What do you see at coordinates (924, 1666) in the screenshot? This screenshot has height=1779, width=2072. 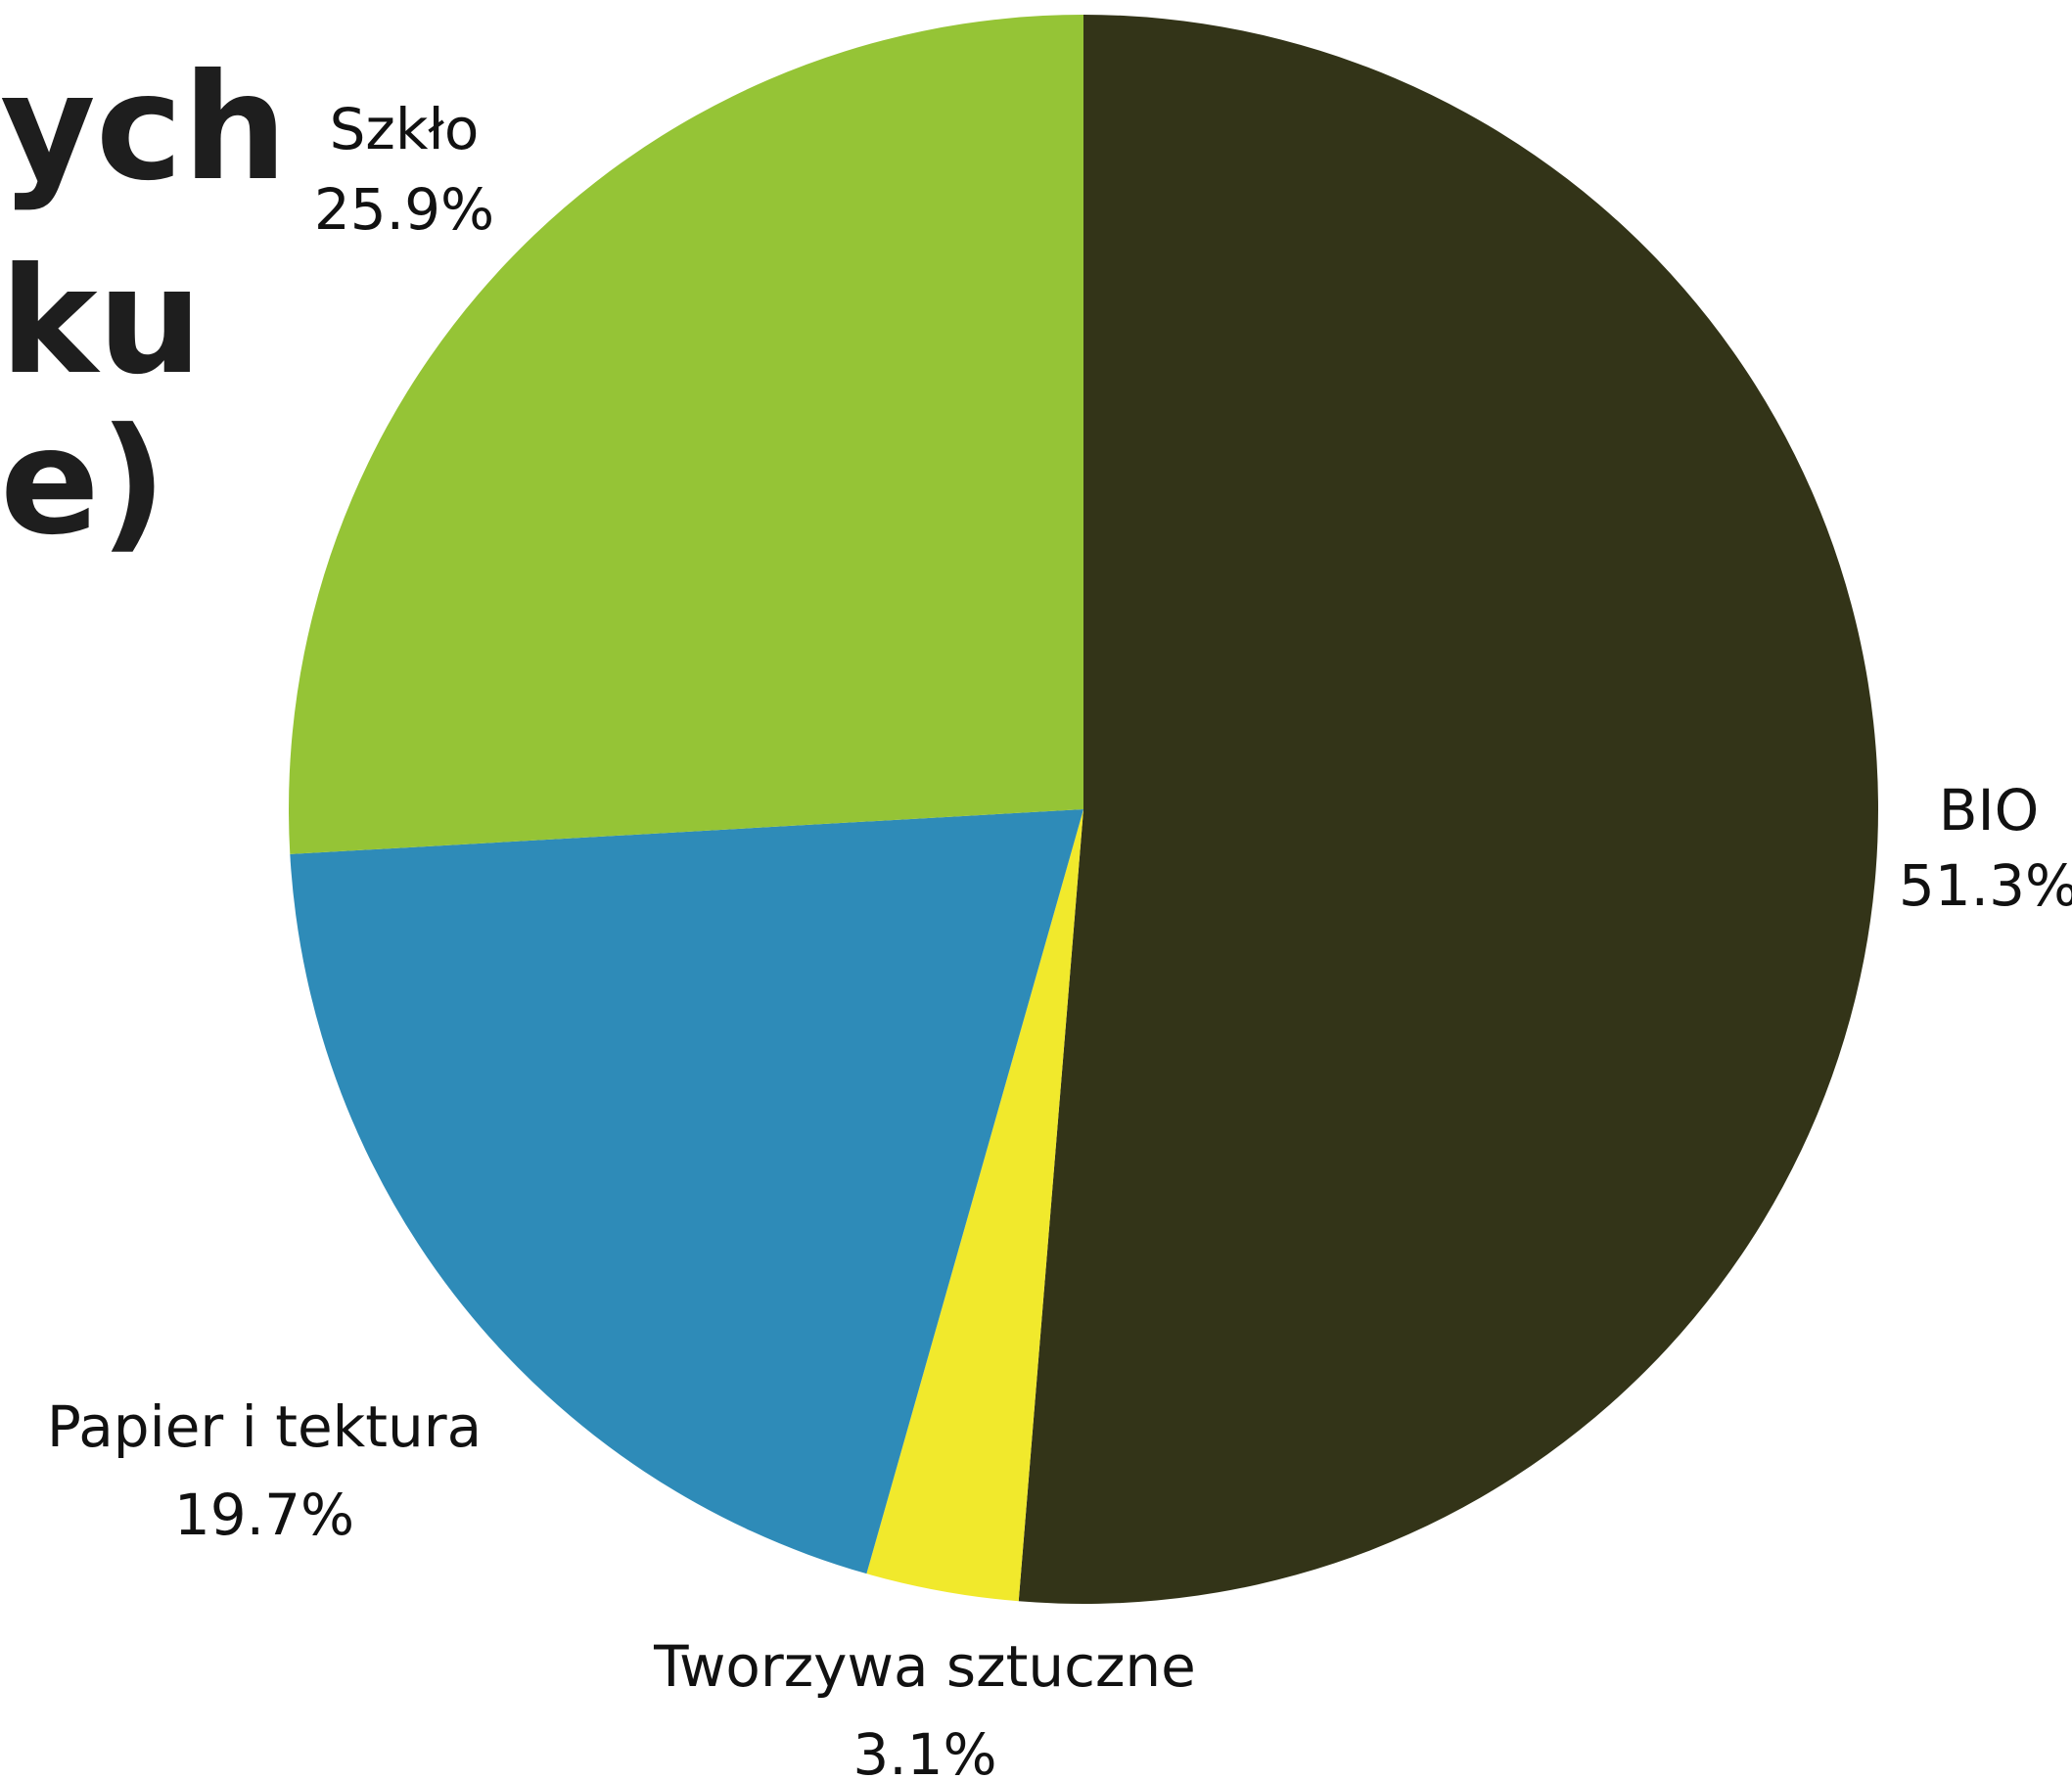 I see `slice-name-label: Tworzywa sztuczne` at bounding box center [924, 1666].